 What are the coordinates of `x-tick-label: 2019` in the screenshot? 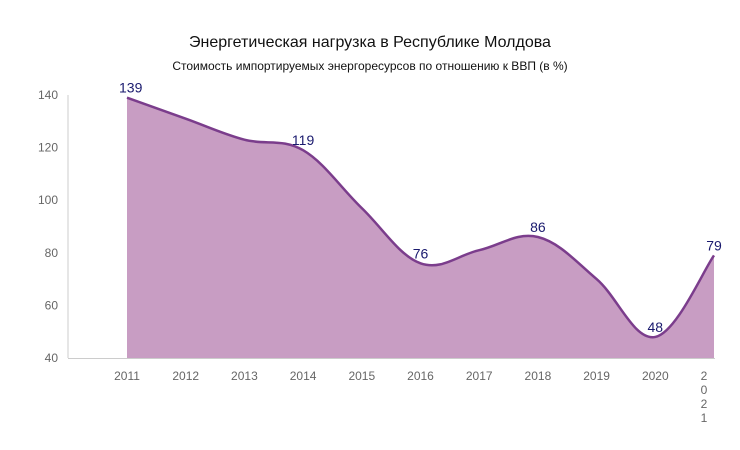 It's located at (596, 376).